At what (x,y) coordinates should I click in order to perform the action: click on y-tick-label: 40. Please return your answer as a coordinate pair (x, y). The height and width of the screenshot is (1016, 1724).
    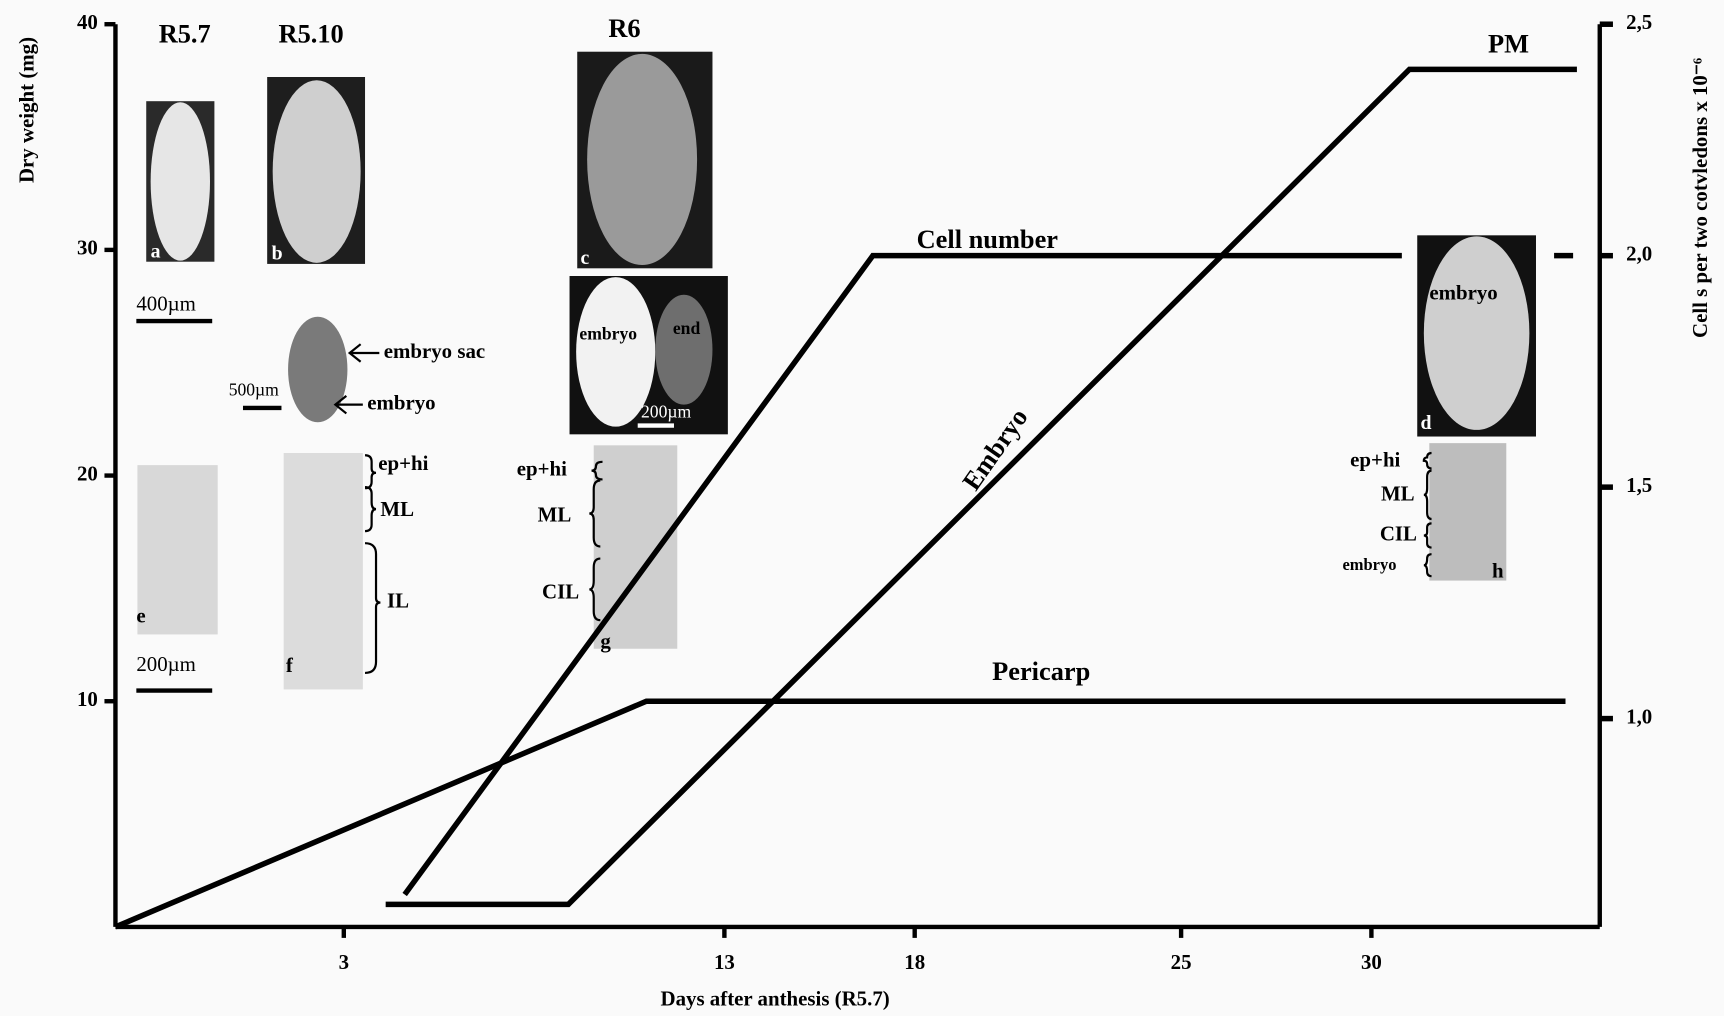
    Looking at the image, I should click on (87, 22).